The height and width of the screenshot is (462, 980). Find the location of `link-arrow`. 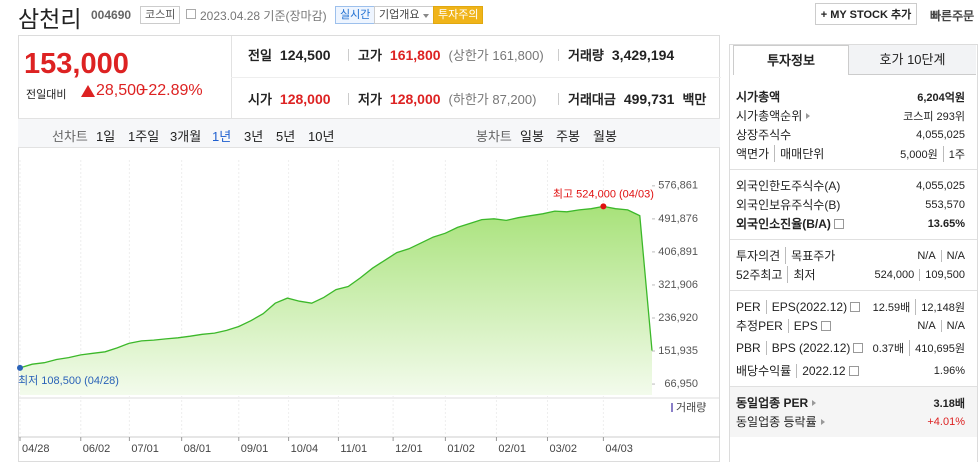

link-arrow is located at coordinates (808, 115).